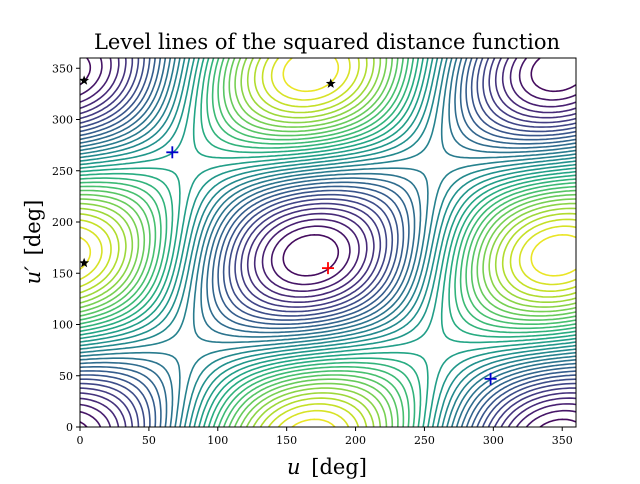  I want to click on x-tick-label: 50, so click(149, 440).